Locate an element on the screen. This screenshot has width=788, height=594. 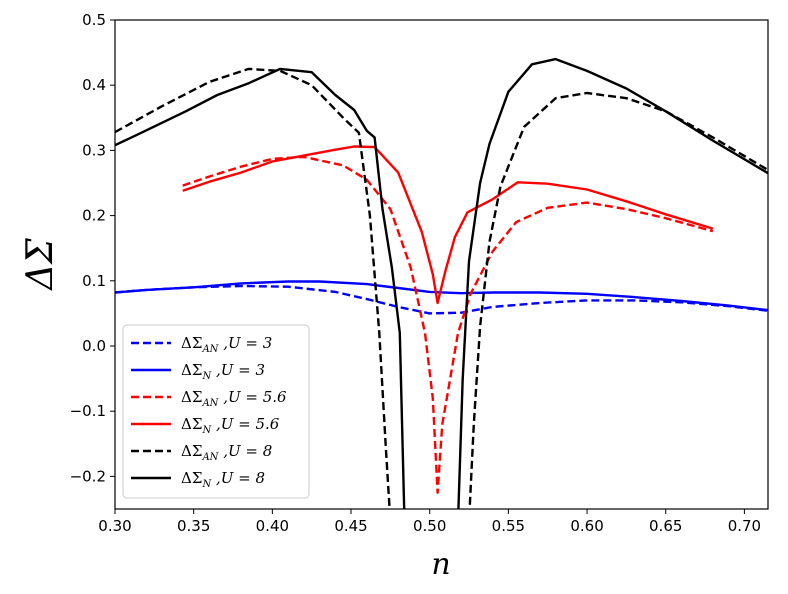
legend-label-1: ΔΣAN ,U = 3 is located at coordinates (226, 344).